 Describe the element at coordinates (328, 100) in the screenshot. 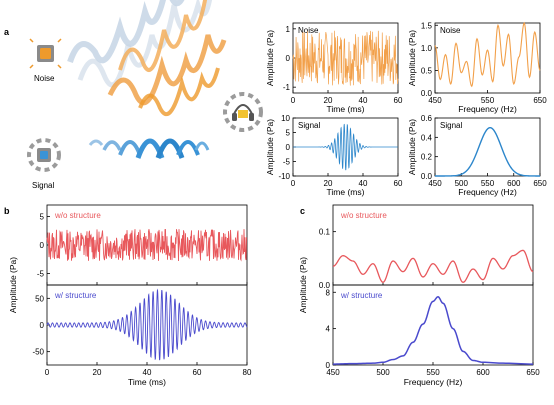

I see `noise-time-xtick-label: 20` at that location.